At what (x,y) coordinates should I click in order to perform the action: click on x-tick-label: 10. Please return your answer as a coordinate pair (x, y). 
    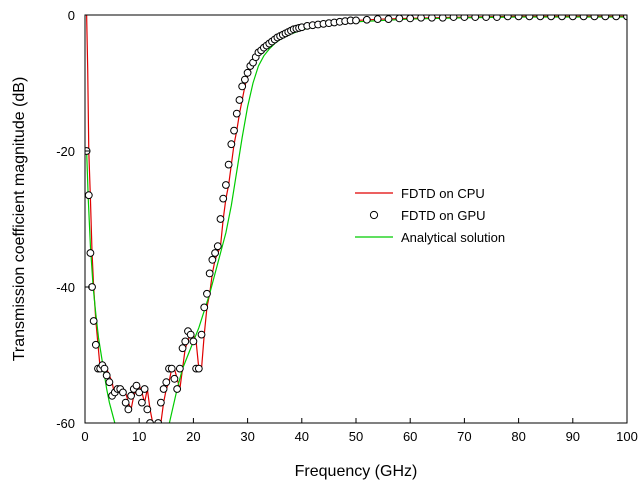
    Looking at the image, I should click on (139, 436).